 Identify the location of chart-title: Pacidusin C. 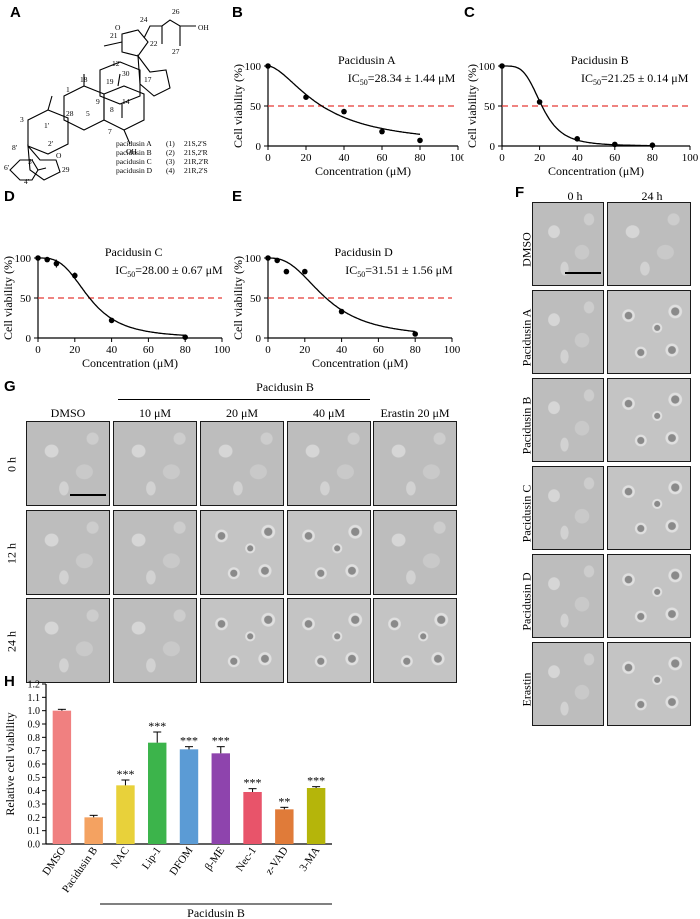
(134, 252).